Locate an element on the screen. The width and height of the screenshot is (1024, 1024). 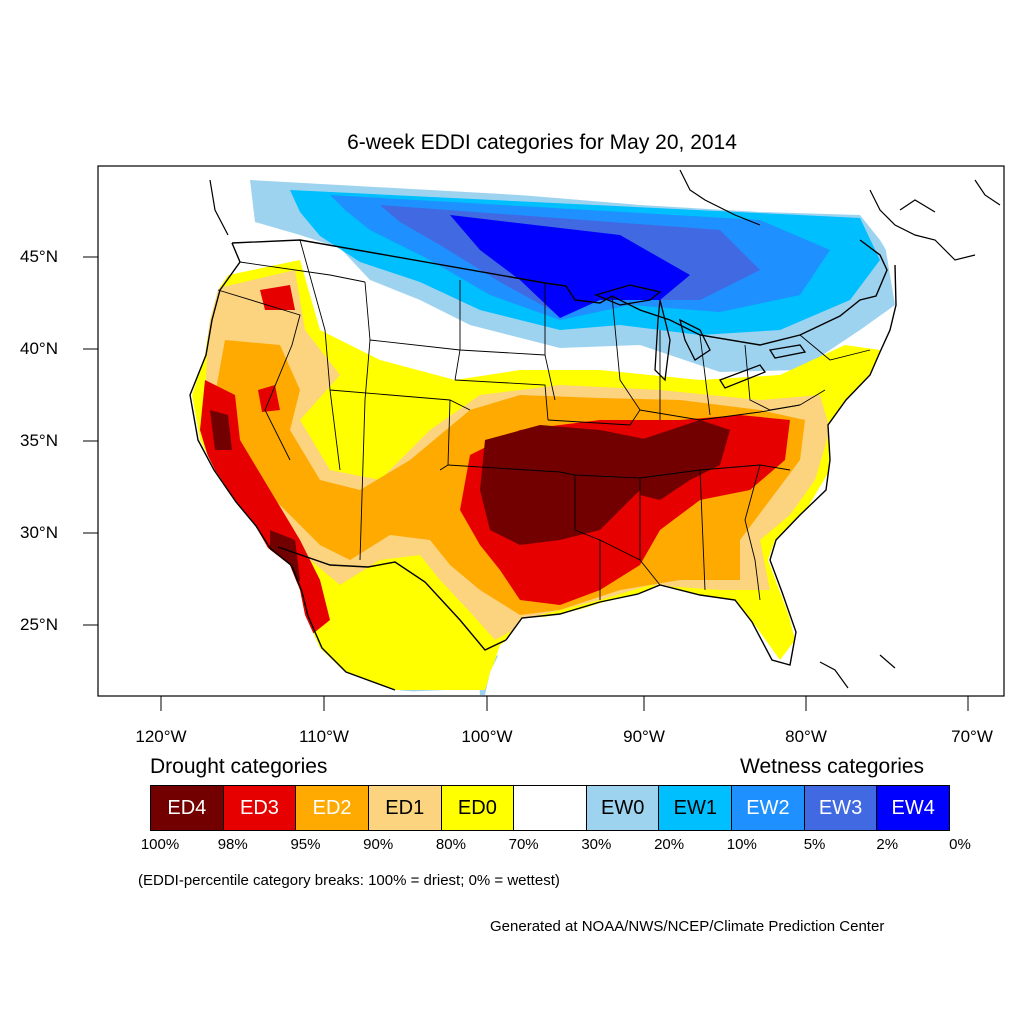
legend-box-ew0: EW0 is located at coordinates (623, 808).